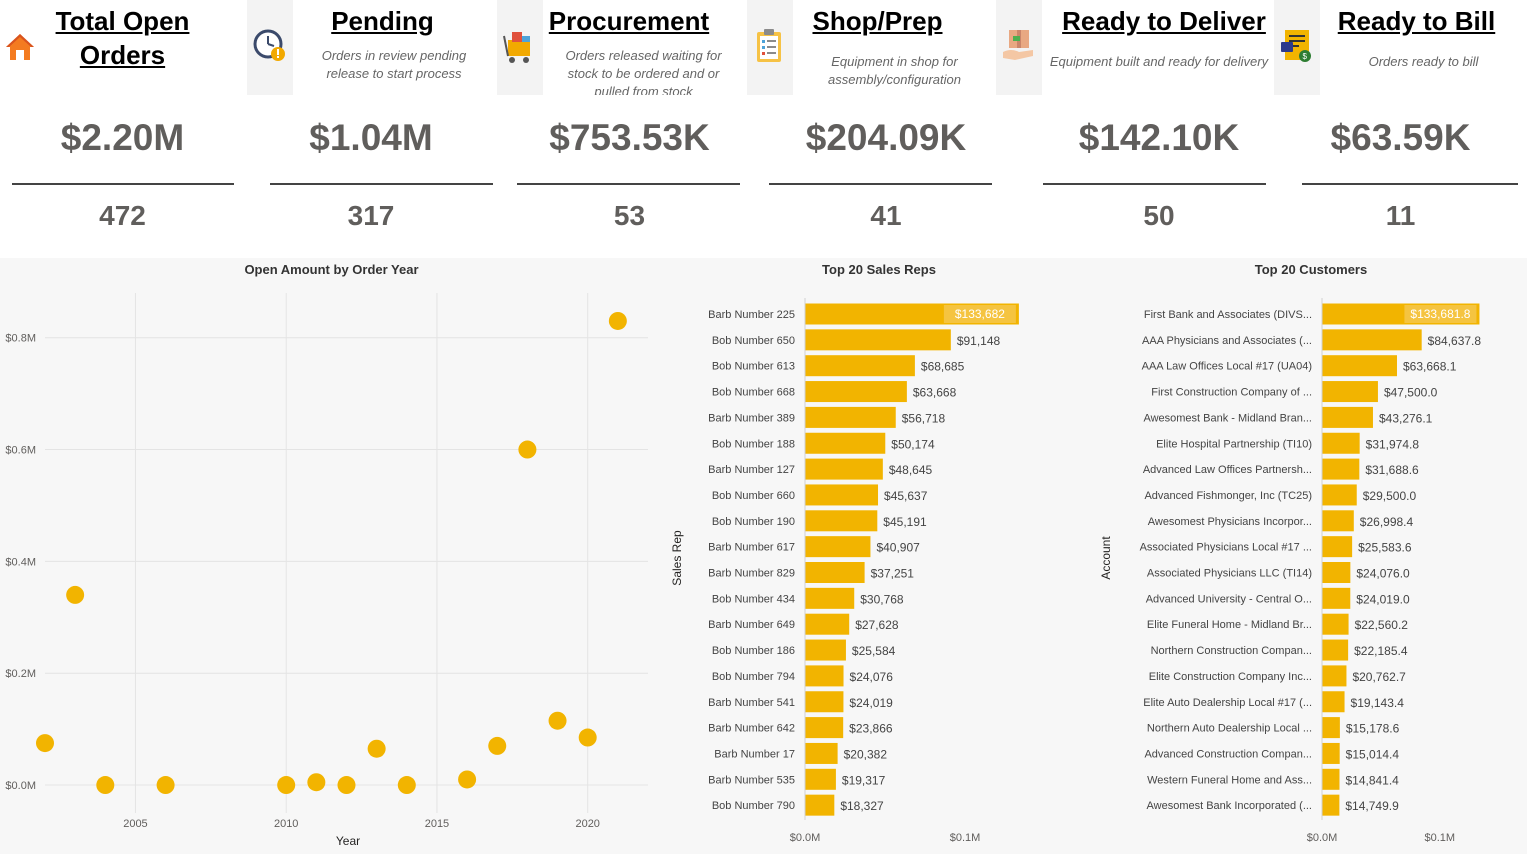 Image resolution: width=1527 pixels, height=854 pixels. I want to click on data-label: $29,500.0, so click(1390, 496).